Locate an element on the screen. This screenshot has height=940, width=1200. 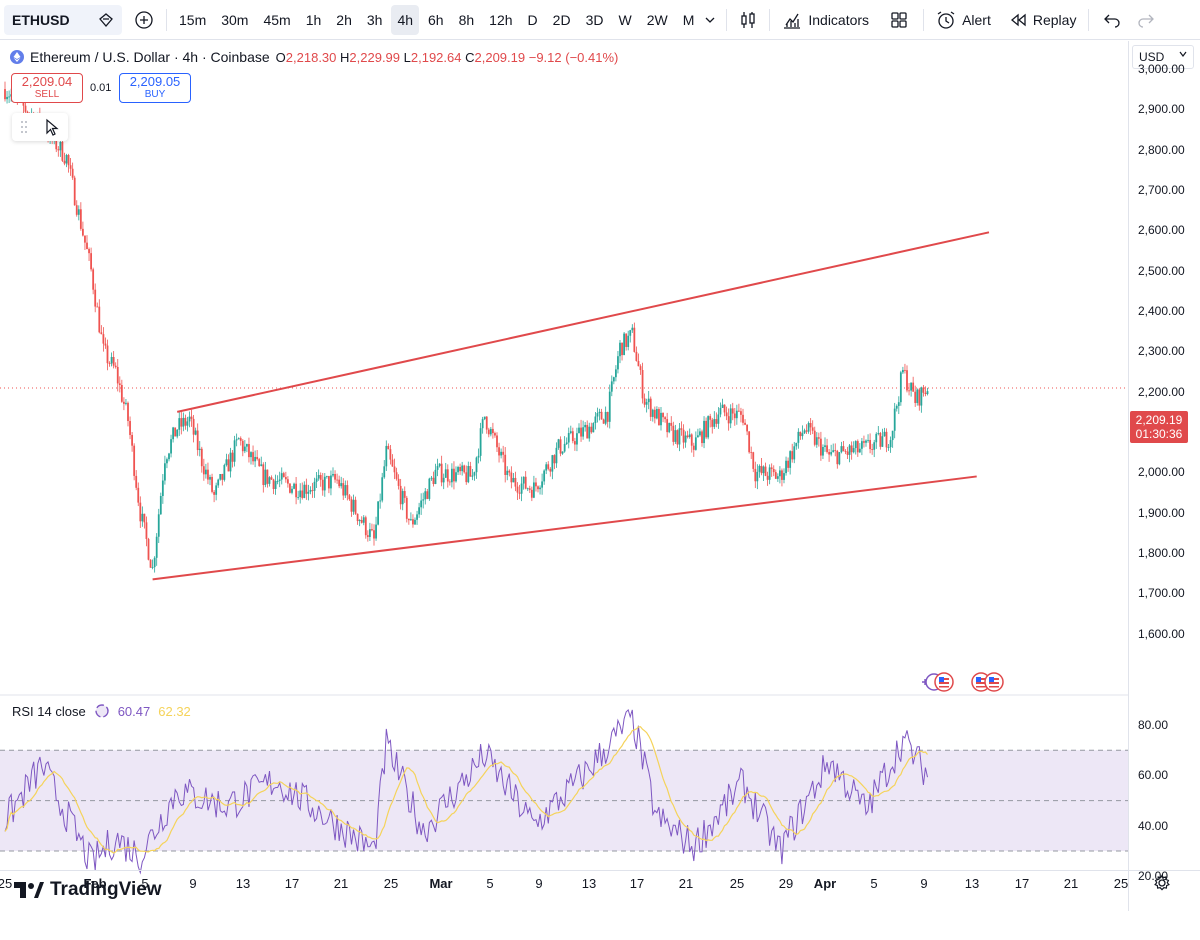
drag-handle-icon is located at coordinates (24, 127).